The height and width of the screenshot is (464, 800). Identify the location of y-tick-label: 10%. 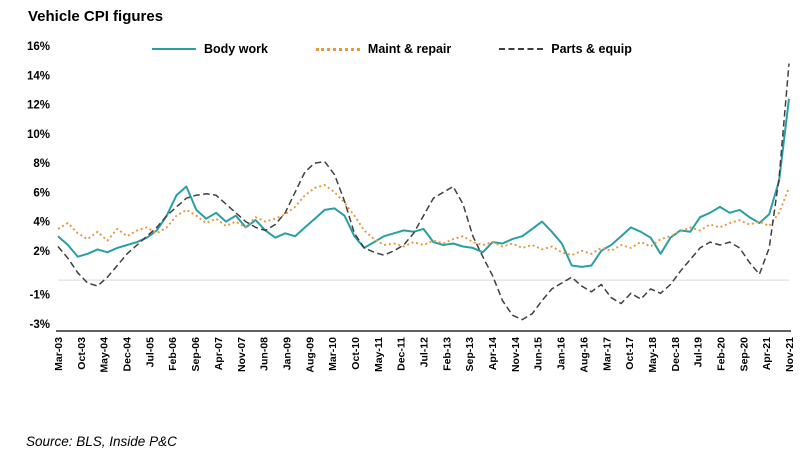
(38, 135).